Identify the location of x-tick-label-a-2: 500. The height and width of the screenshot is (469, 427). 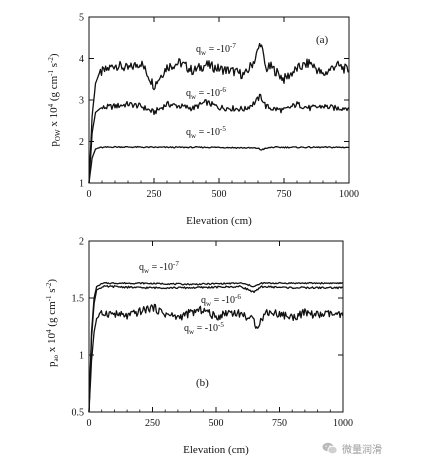
(219, 194).